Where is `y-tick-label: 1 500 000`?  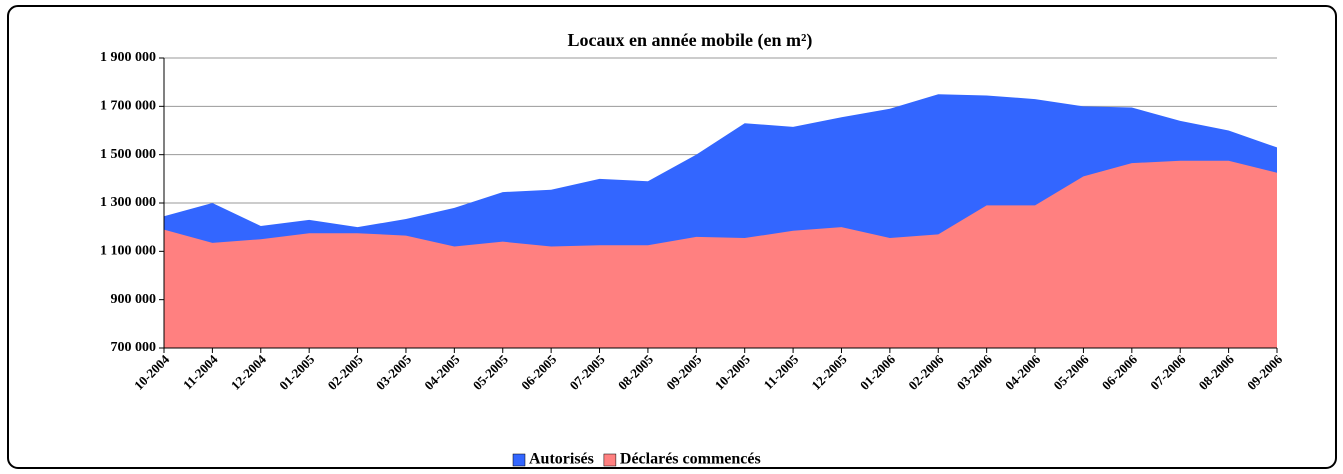 y-tick-label: 1 500 000 is located at coordinates (128, 154).